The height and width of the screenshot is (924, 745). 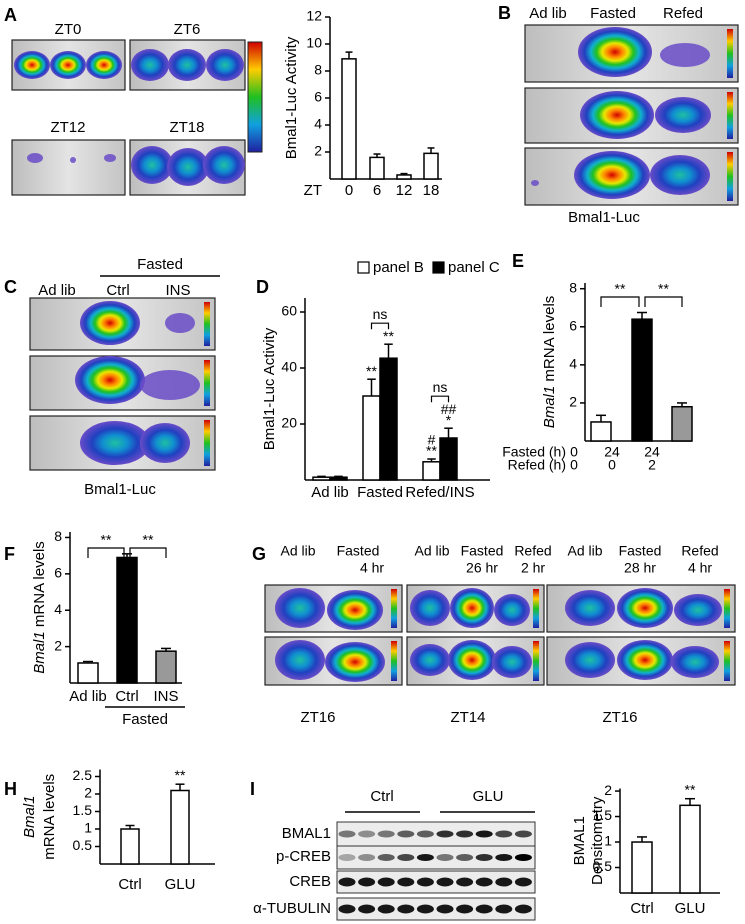 What do you see at coordinates (306, 833) in the screenshot?
I see `blot-row-label: BMAL1` at bounding box center [306, 833].